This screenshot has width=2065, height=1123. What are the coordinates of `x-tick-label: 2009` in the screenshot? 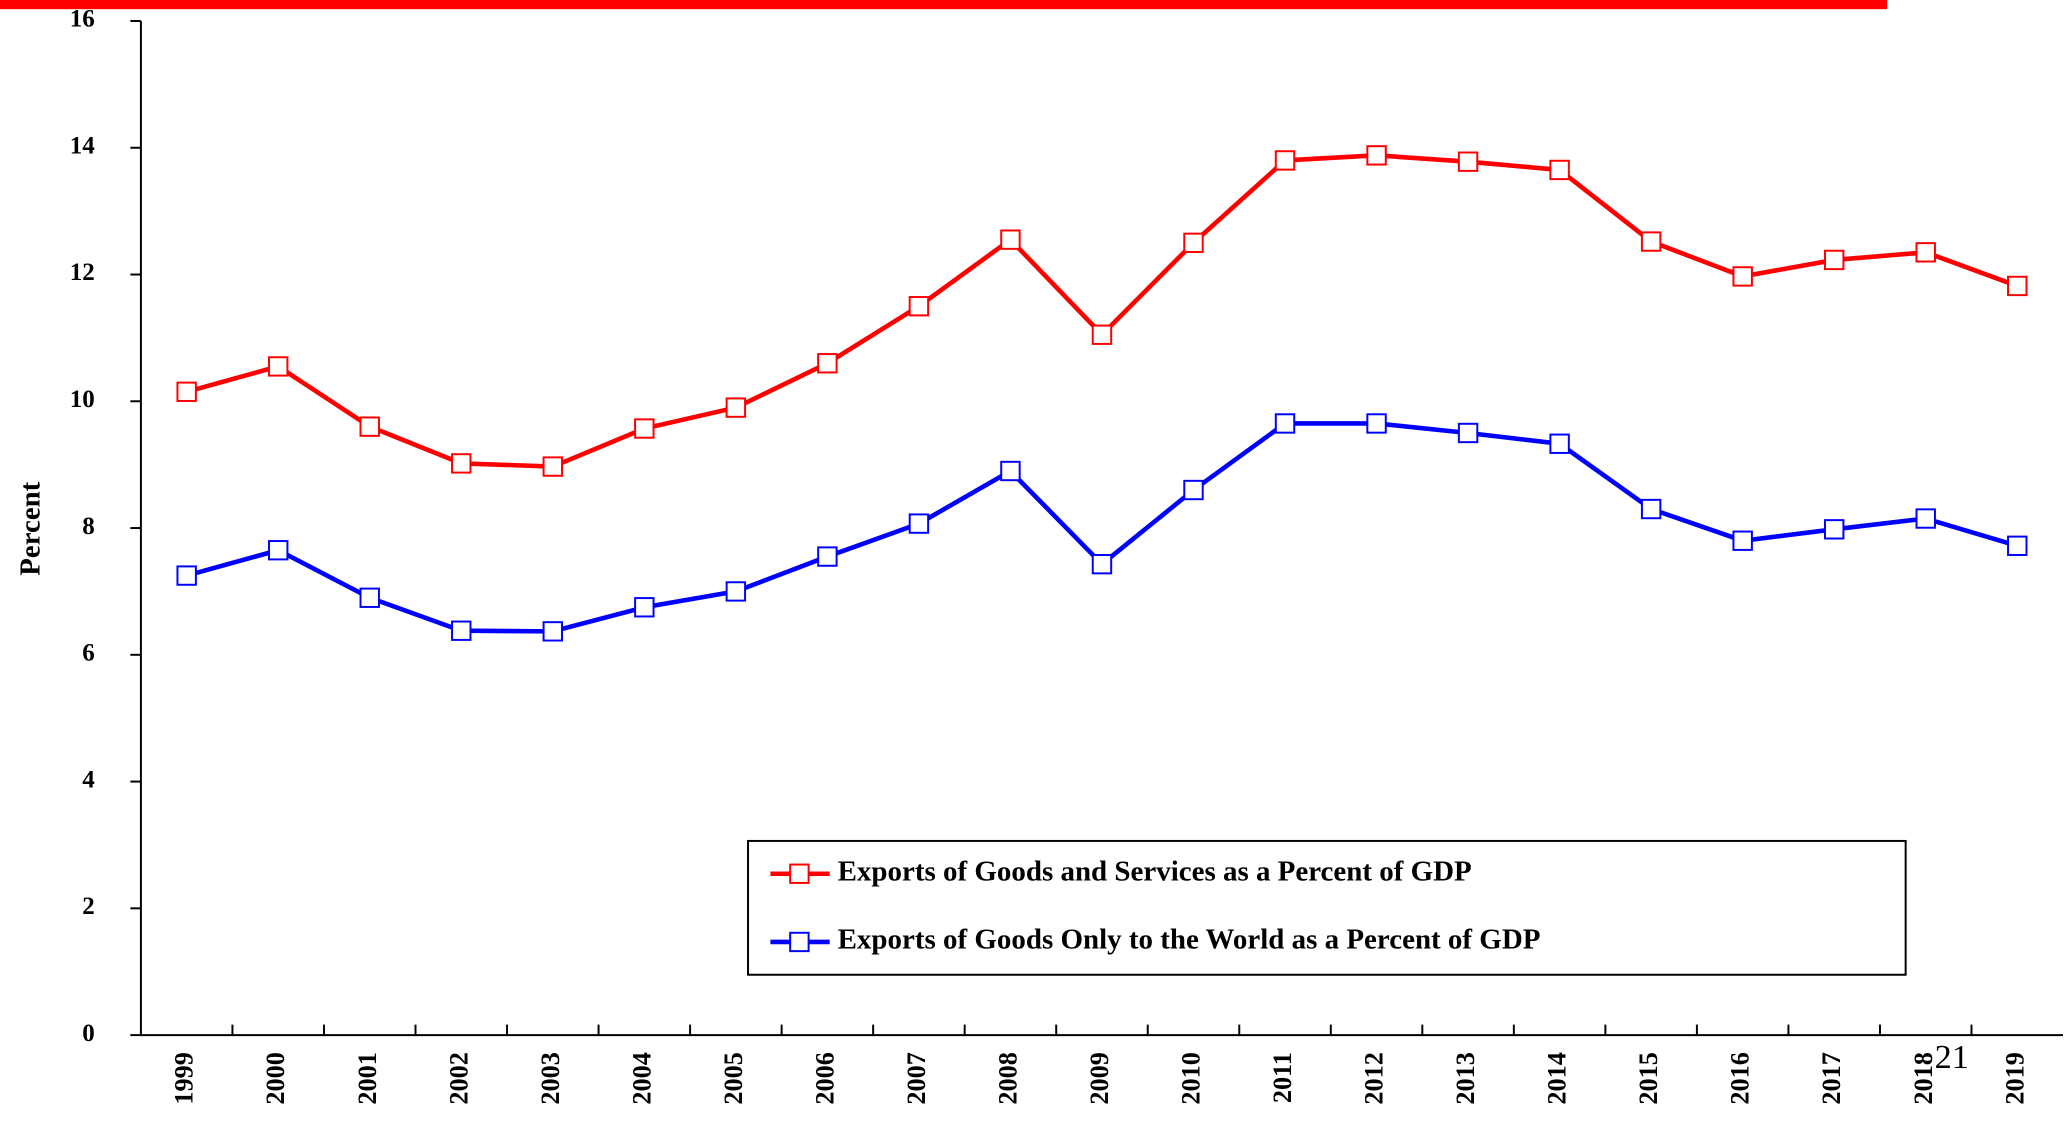 It's located at (1099, 1078).